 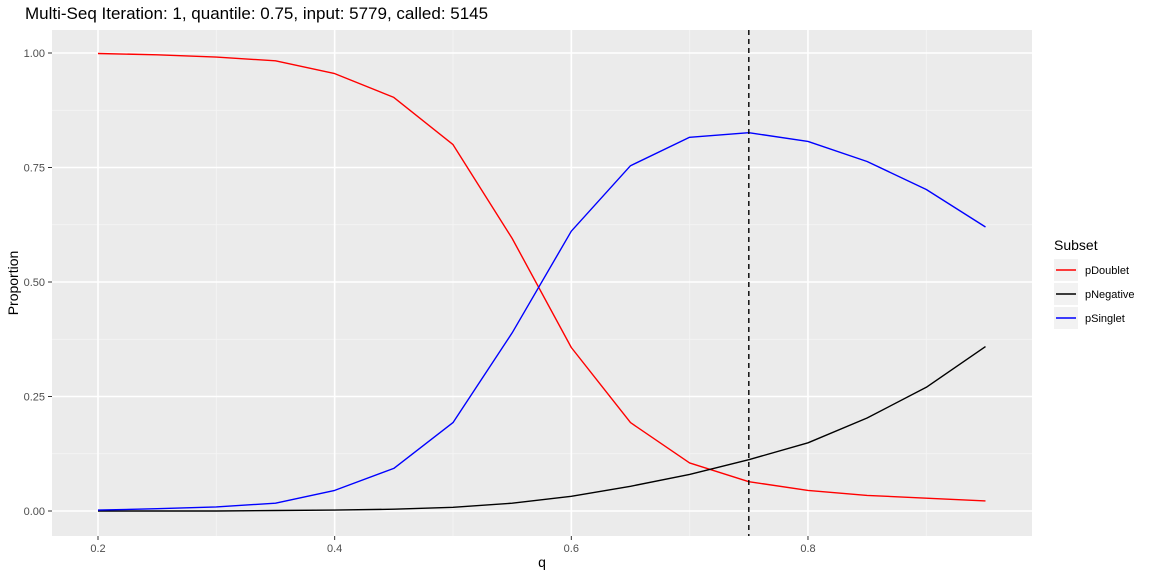 I want to click on x-axis: 0.2 0.4 0.6 0.8, so click(x=453, y=545).